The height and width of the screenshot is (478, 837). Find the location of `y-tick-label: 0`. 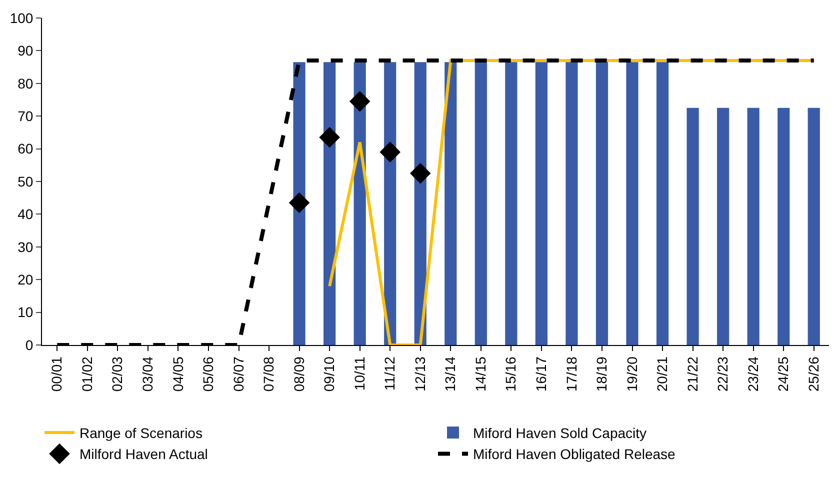

y-tick-label: 0 is located at coordinates (29, 344).